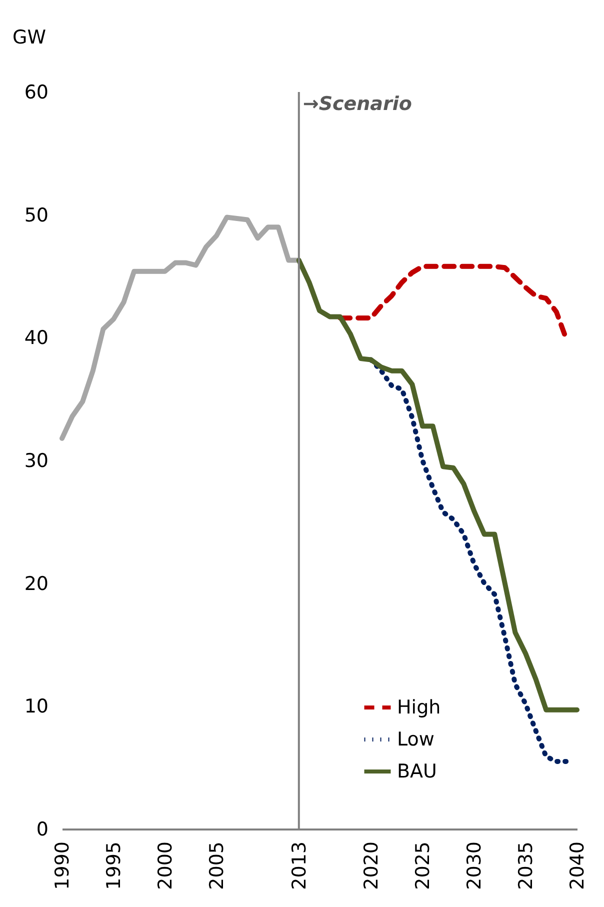  I want to click on legend-label: BAU, so click(417, 771).